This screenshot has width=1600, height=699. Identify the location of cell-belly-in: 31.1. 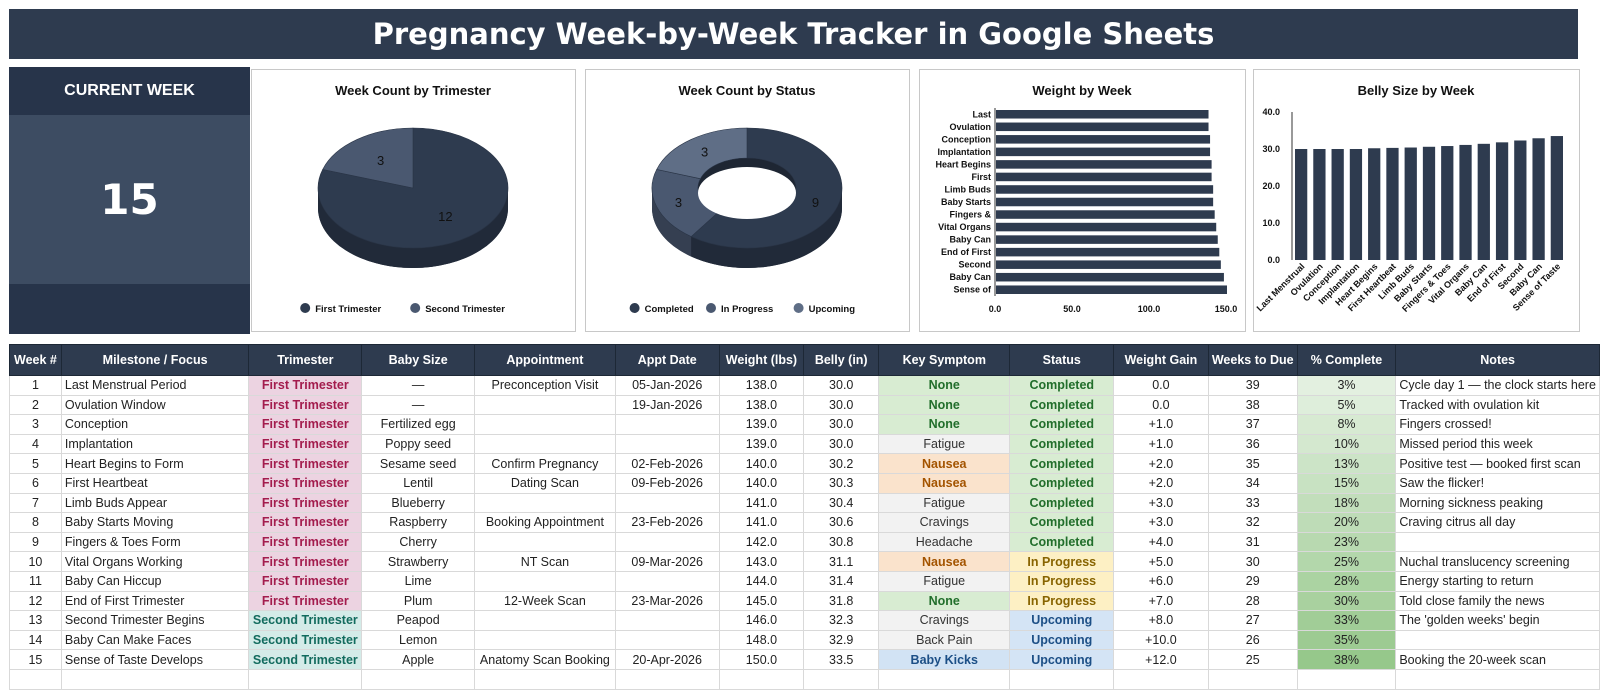
(841, 561).